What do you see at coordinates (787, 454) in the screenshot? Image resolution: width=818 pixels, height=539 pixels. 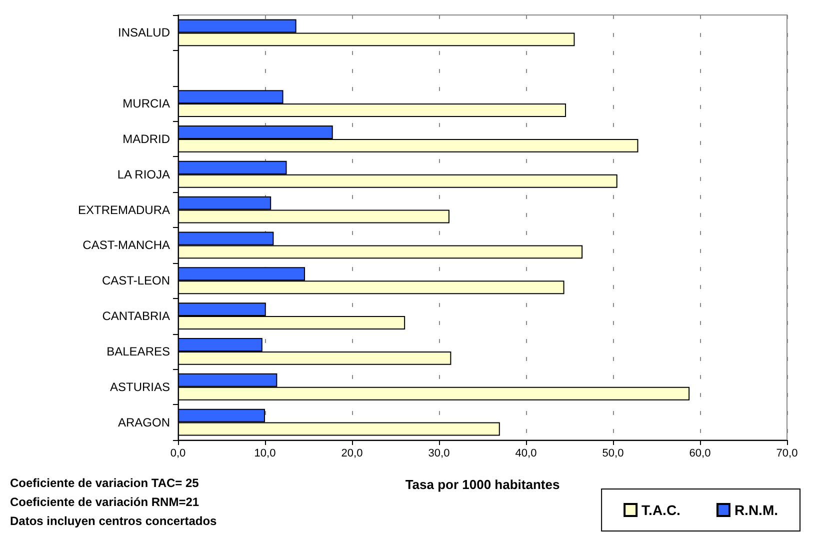 I see `x-tick-label: 70,0` at bounding box center [787, 454].